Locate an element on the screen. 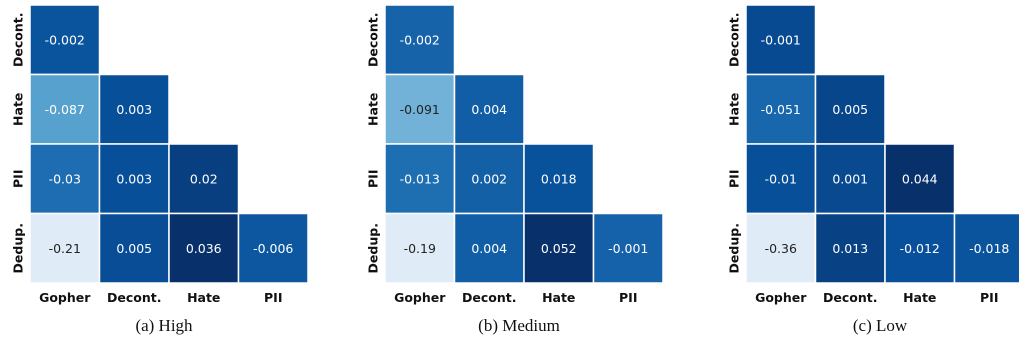 Image resolution: width=1019 pixels, height=347 pixels. cell-value-label: -0.018 is located at coordinates (989, 248).